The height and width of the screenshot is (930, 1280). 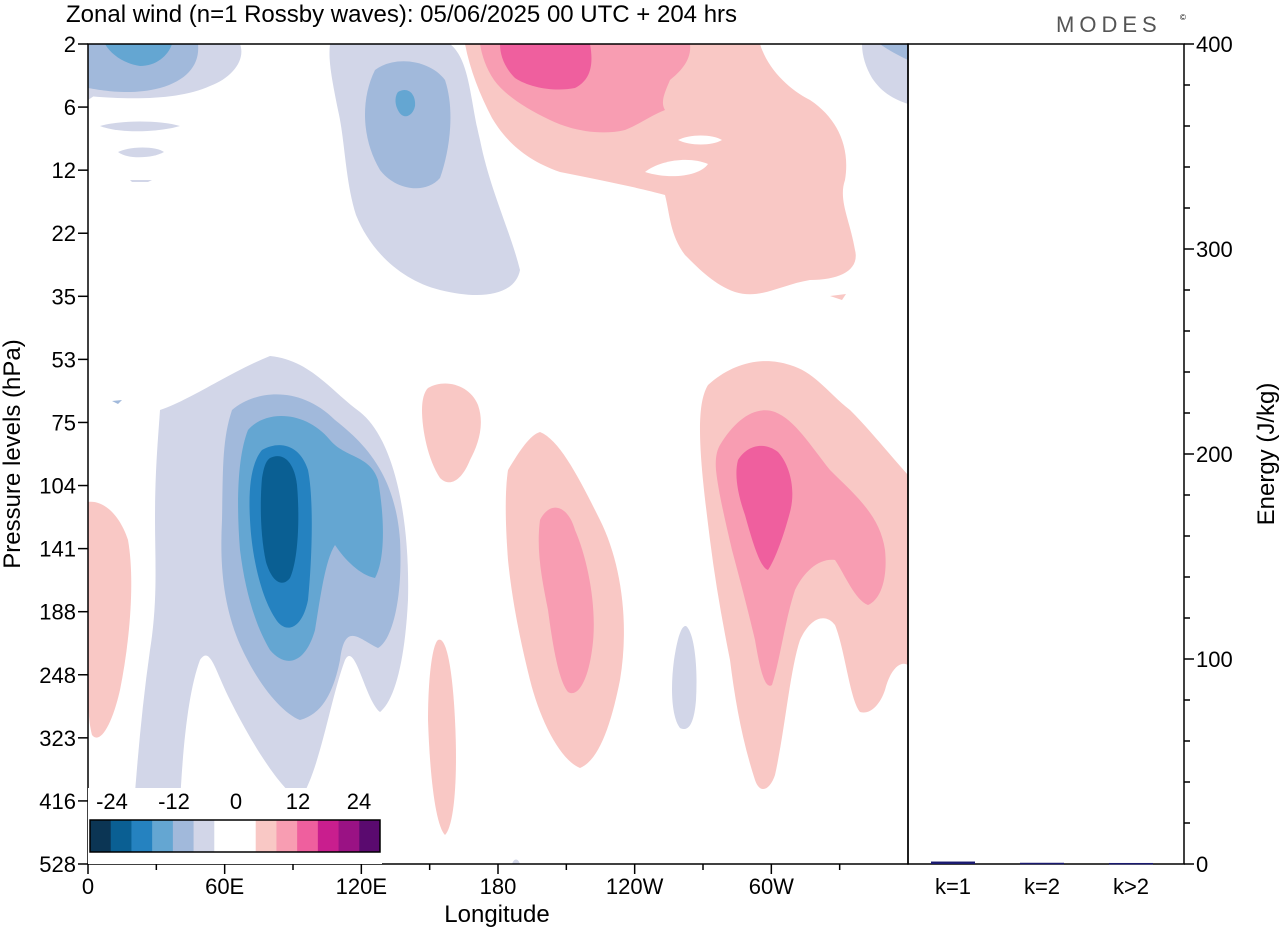 What do you see at coordinates (953, 886) in the screenshot?
I see `energy-category-label-0: k=1` at bounding box center [953, 886].